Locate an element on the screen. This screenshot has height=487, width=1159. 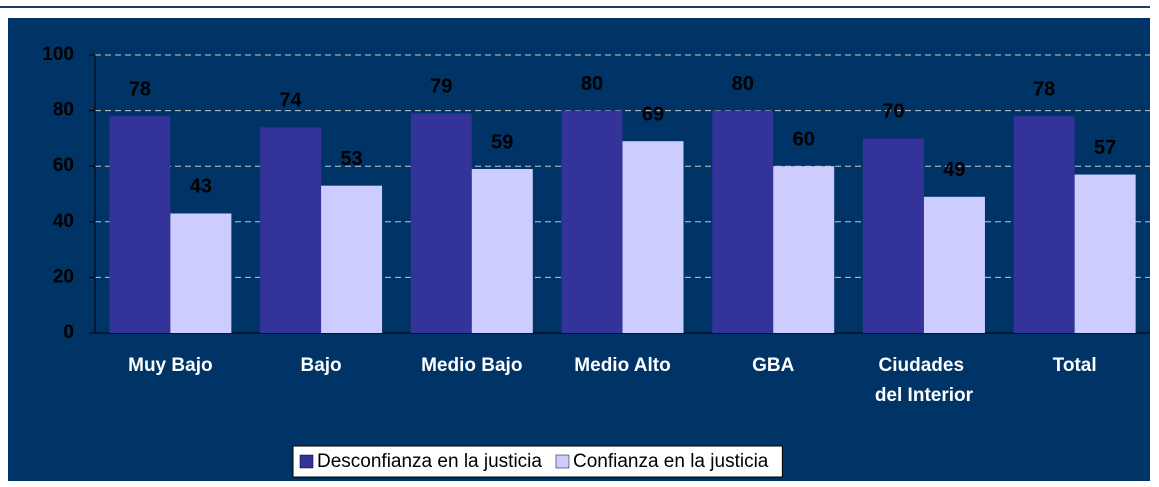
legend-label: Desconfianza en la justicia is located at coordinates (429, 461).